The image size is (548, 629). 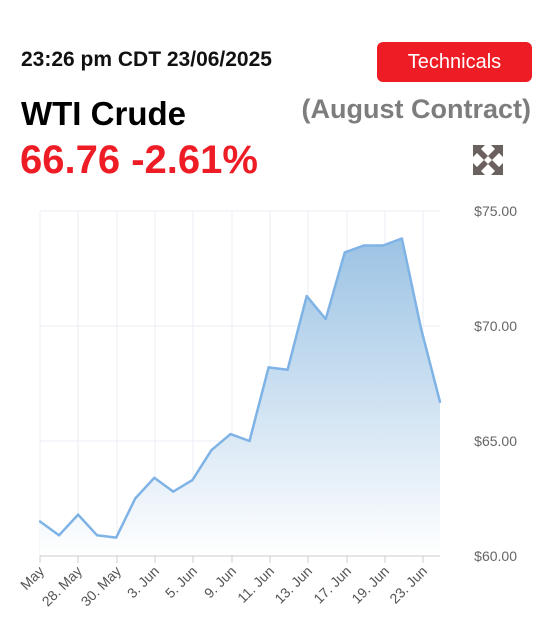 I want to click on x-tick-label: 17. Jun, so click(x=332, y=585).